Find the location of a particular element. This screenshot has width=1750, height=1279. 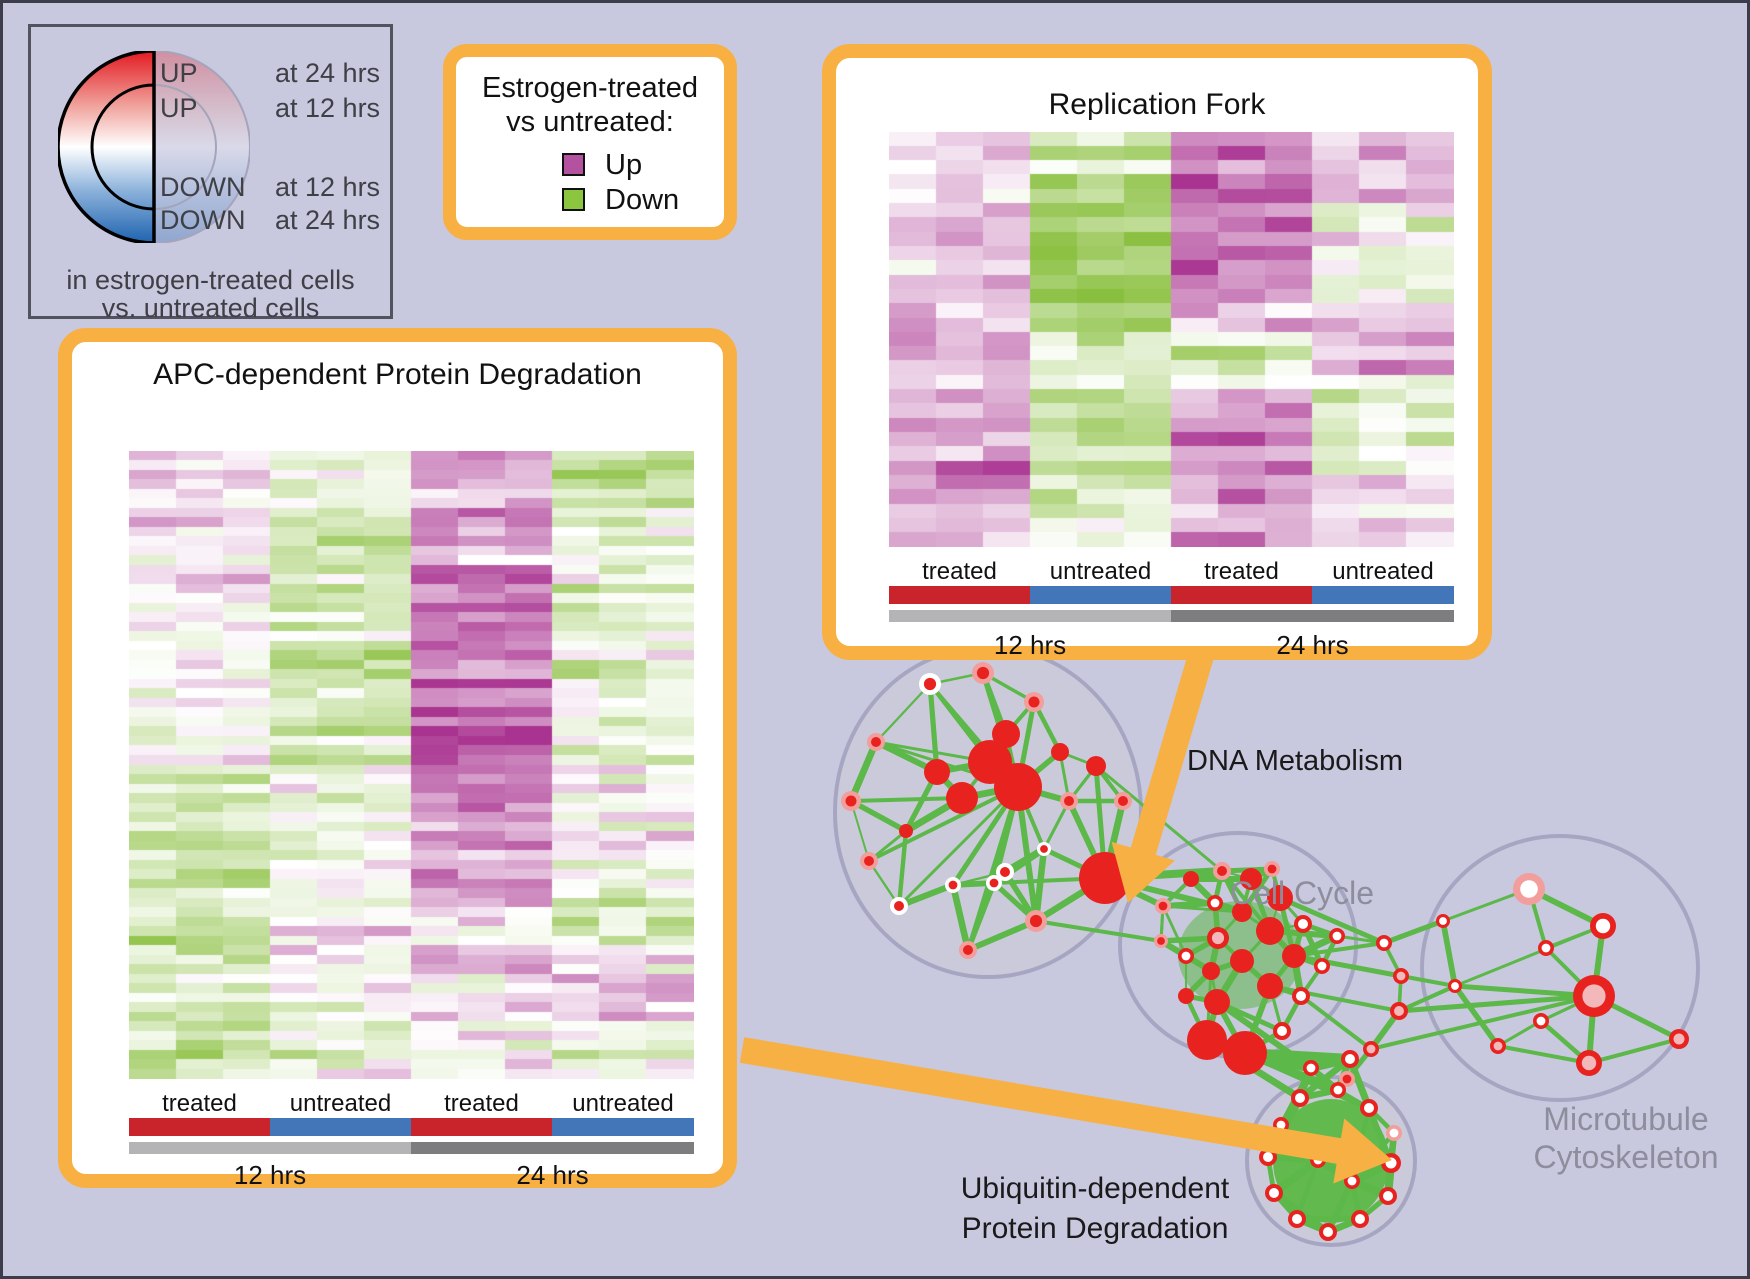

repfork-heatmap is located at coordinates (1171, 339).